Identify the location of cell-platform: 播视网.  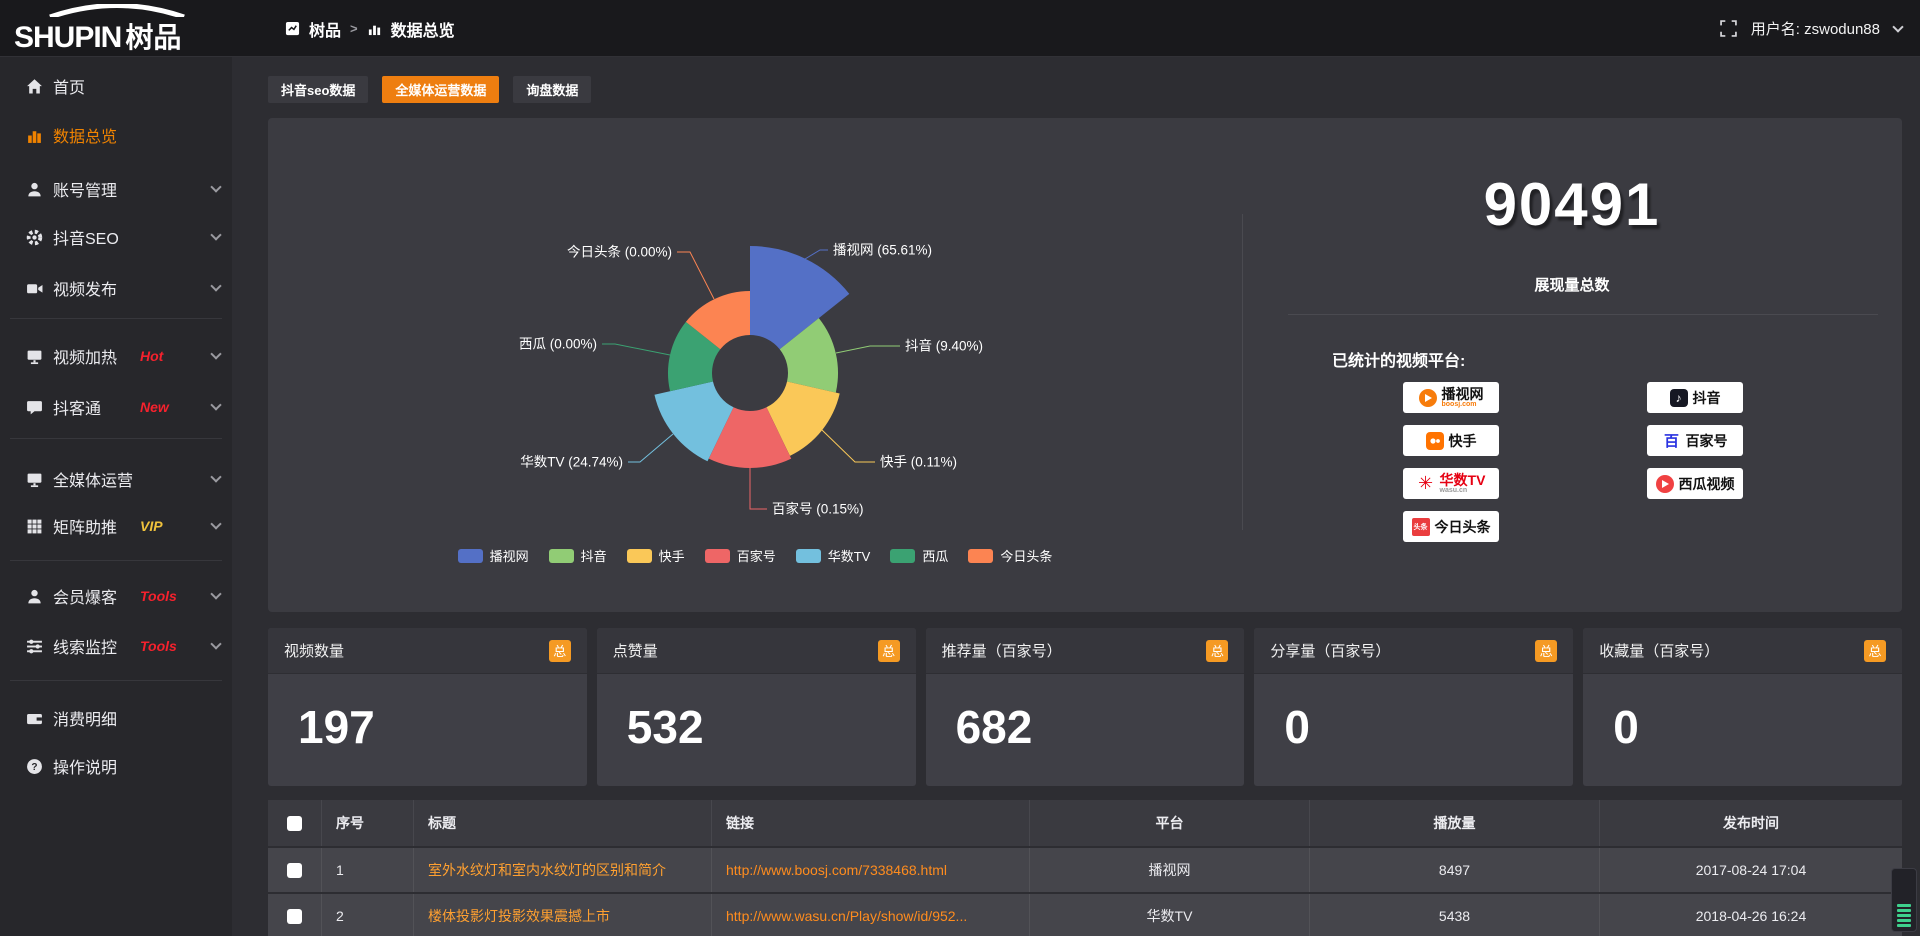
(1170, 870).